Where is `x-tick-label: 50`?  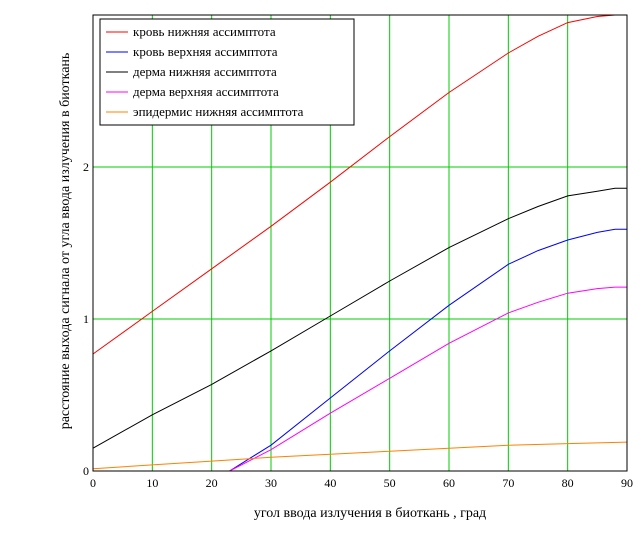
x-tick-label: 50 is located at coordinates (390, 483).